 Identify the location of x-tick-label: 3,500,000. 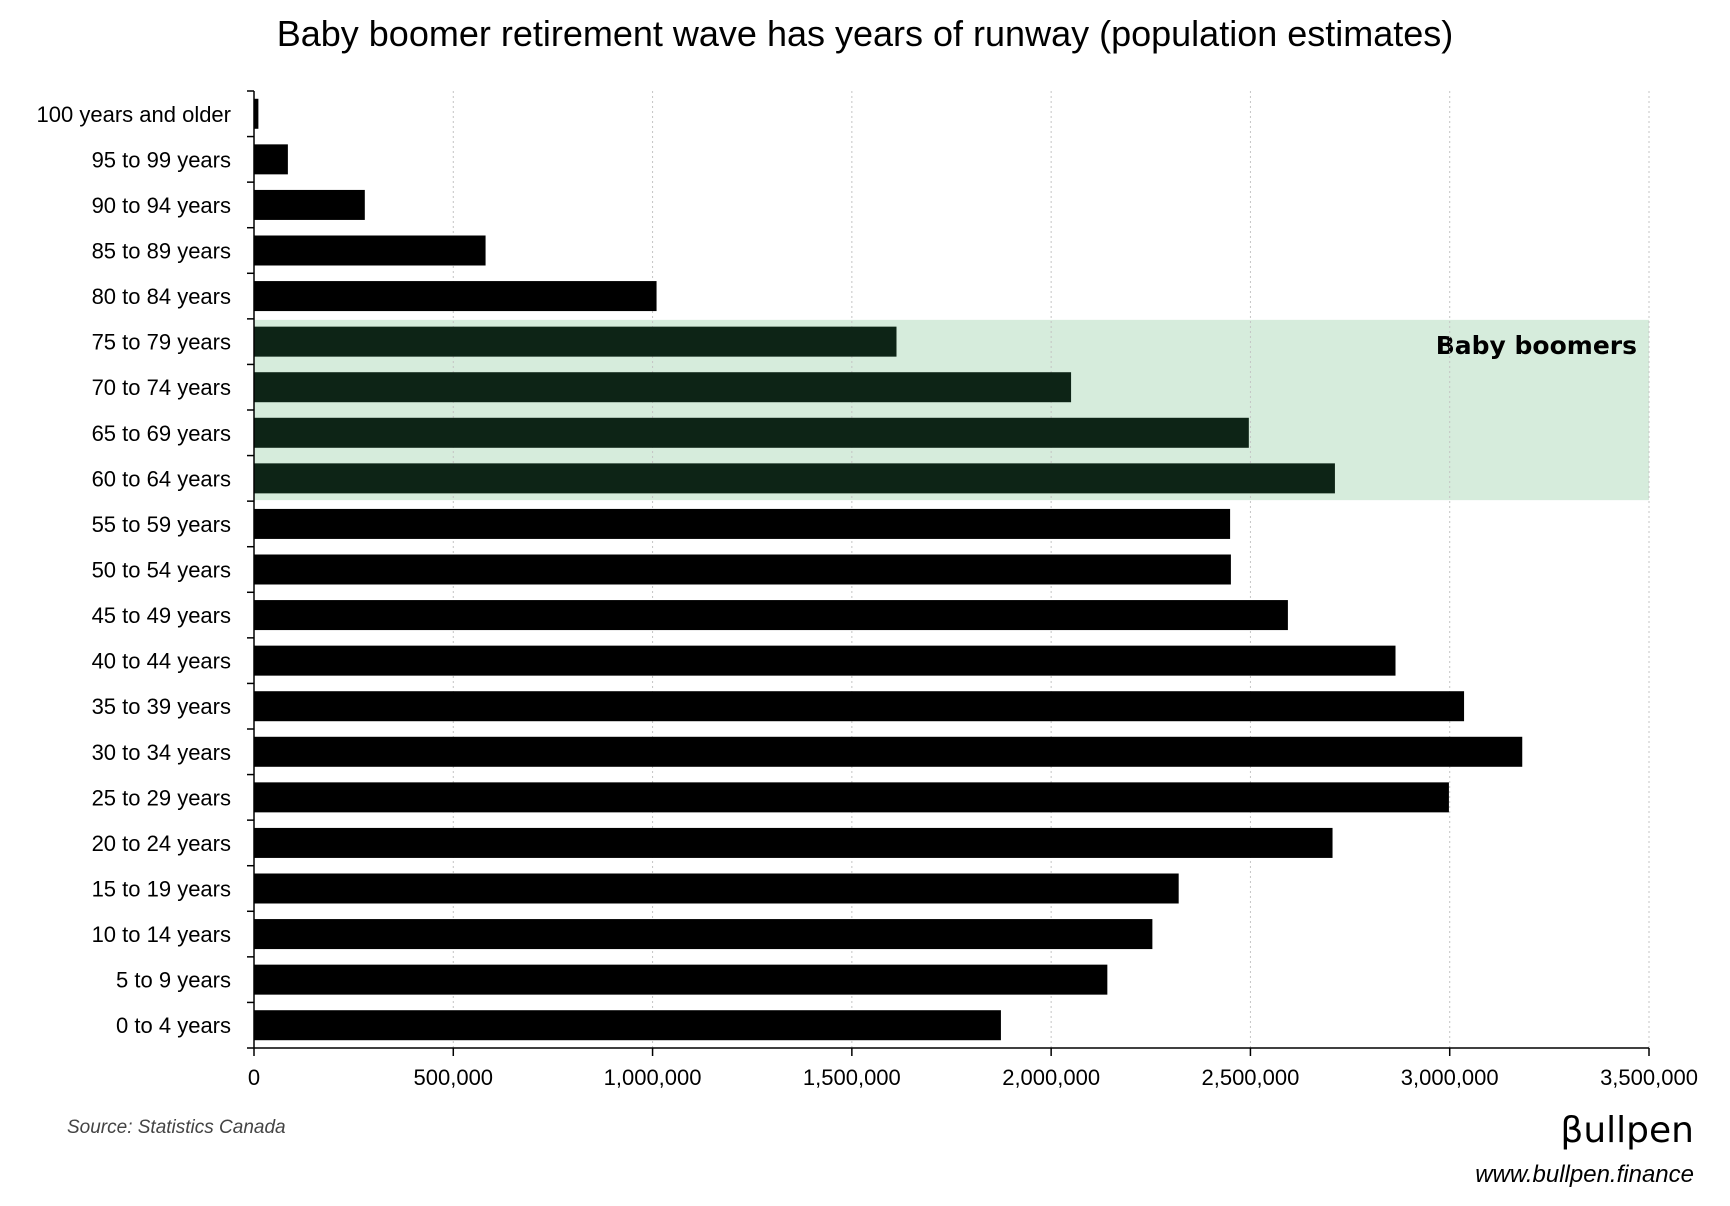
(1649, 1077).